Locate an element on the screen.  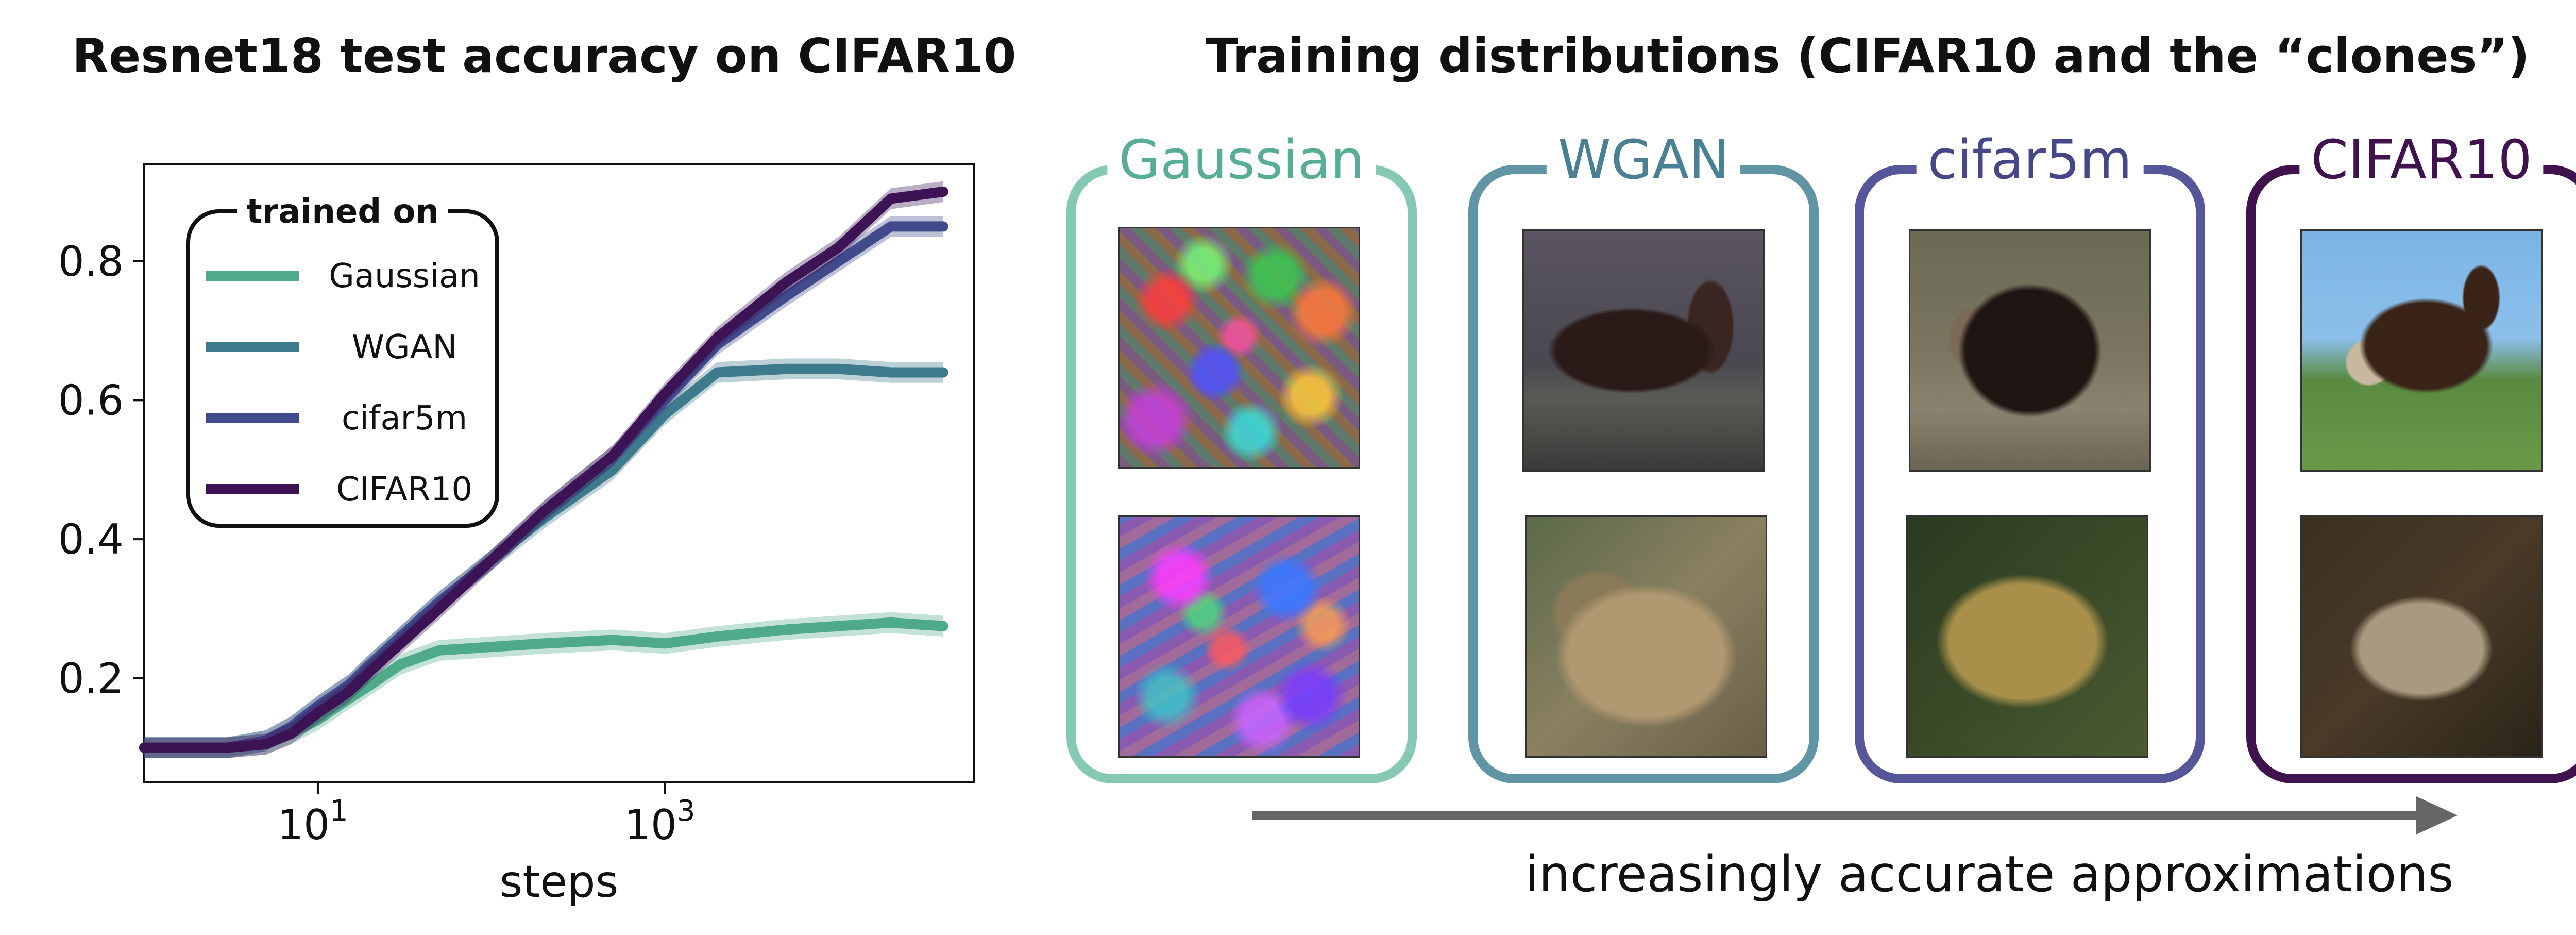
legend-title: trained on is located at coordinates (343, 212).